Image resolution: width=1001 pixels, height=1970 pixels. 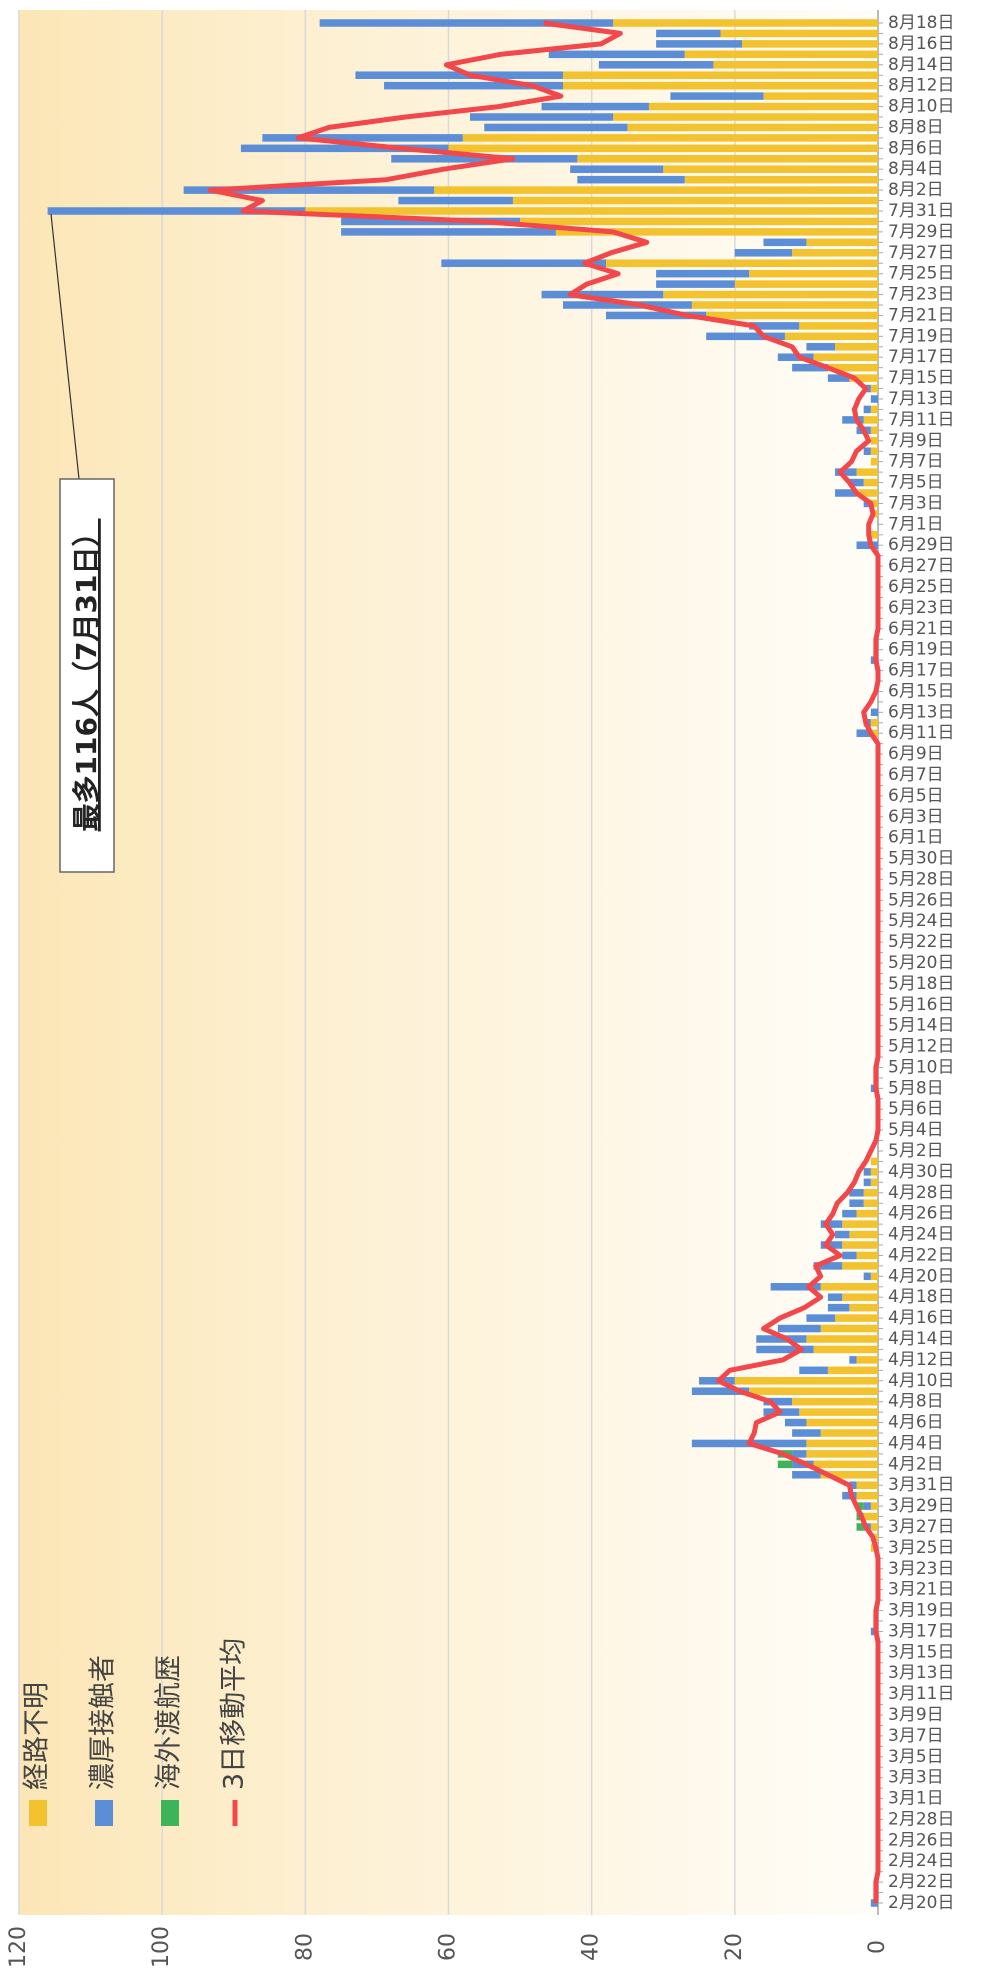 I want to click on y-tick-label: 4月22日, so click(x=921, y=1255).